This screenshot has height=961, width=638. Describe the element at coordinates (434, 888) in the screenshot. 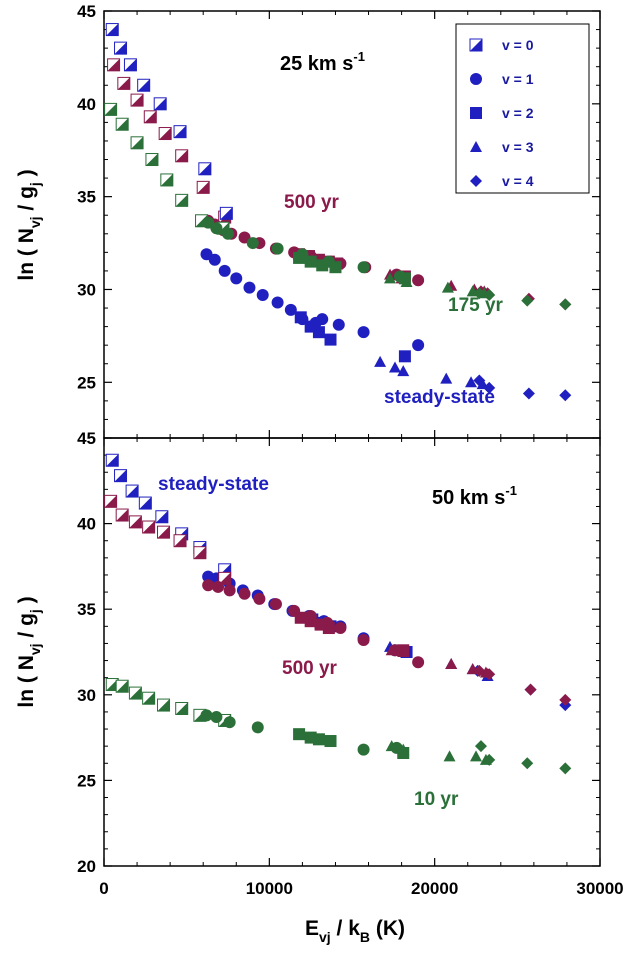

I see `x-tick-label: 20000` at that location.